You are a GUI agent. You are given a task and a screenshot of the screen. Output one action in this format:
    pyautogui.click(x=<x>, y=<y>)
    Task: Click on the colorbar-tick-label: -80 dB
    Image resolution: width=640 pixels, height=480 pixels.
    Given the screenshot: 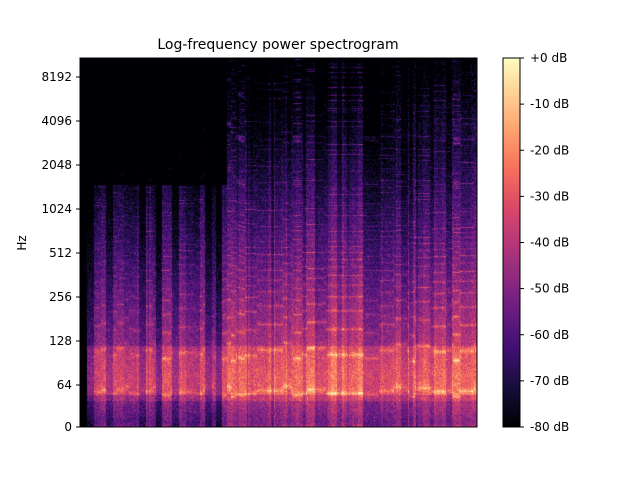 What is the action you would take?
    pyautogui.click(x=549, y=427)
    